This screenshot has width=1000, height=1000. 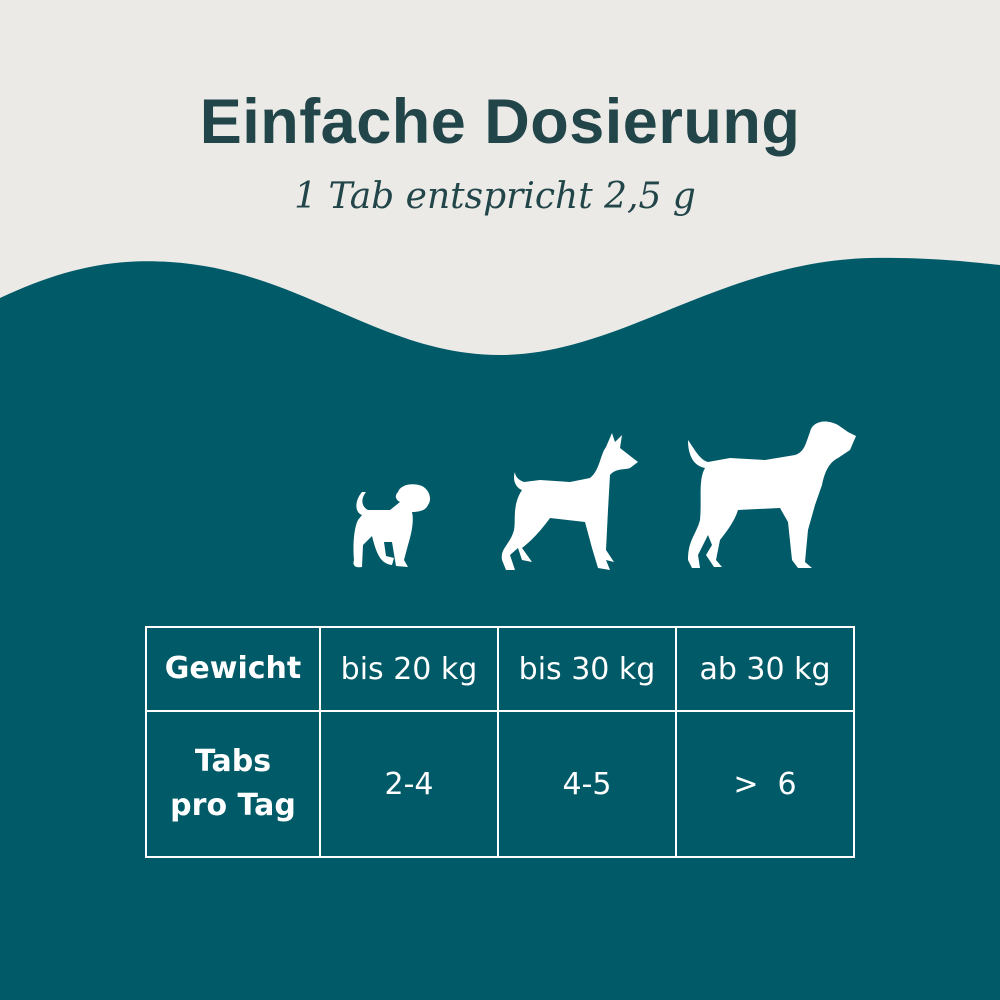 I want to click on medium-dog-icon, so click(x=569, y=501).